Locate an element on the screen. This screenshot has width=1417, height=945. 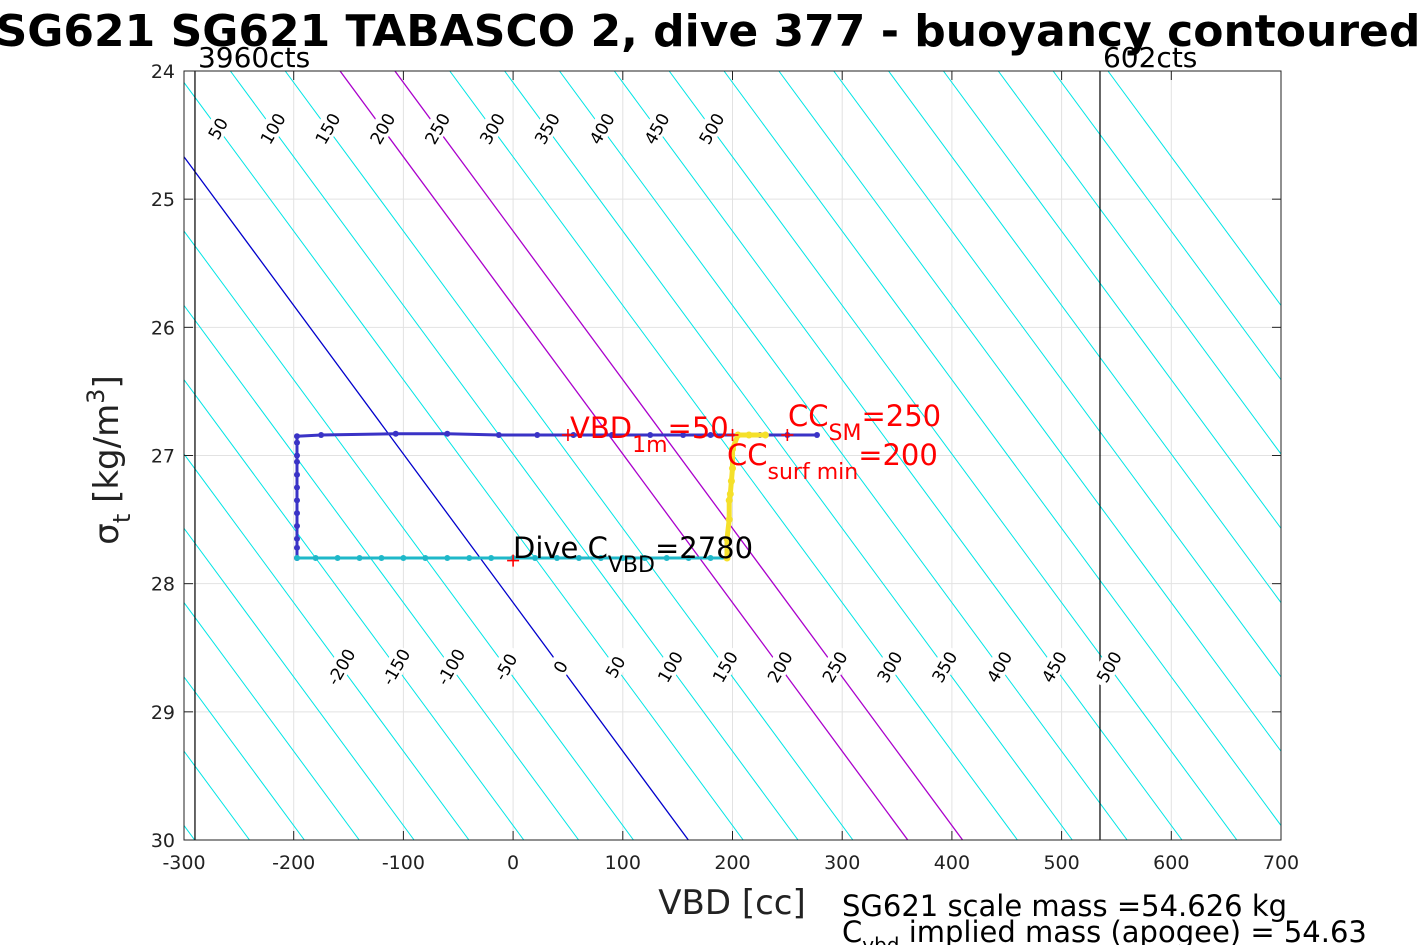
contour-label-bottom: 50 is located at coordinates (614, 666).